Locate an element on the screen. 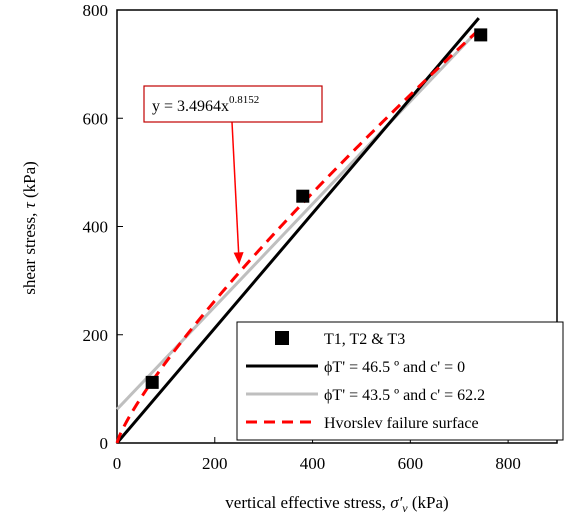 Image resolution: width=566 pixels, height=524 pixels. legend-label: ϕT' = 43.5 º and c' = 62.2 is located at coordinates (404, 395).